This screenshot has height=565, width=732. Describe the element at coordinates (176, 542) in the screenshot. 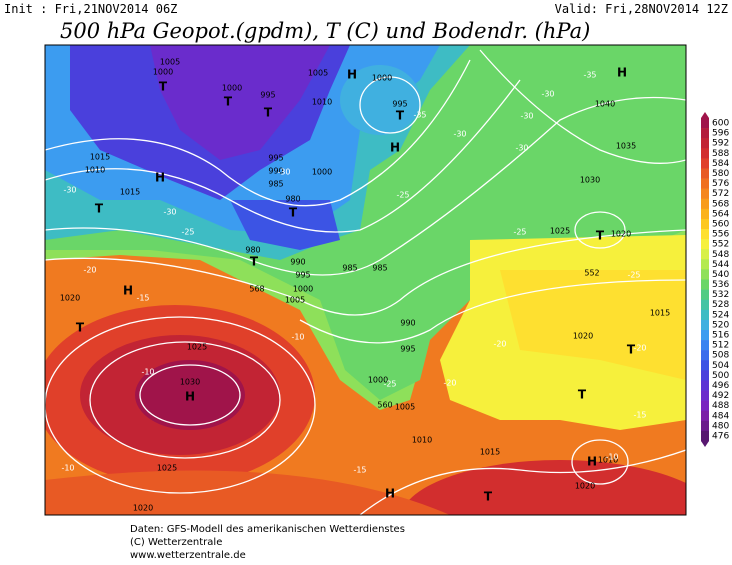

I see `footer-line: (C) Wetterzentrale` at that location.